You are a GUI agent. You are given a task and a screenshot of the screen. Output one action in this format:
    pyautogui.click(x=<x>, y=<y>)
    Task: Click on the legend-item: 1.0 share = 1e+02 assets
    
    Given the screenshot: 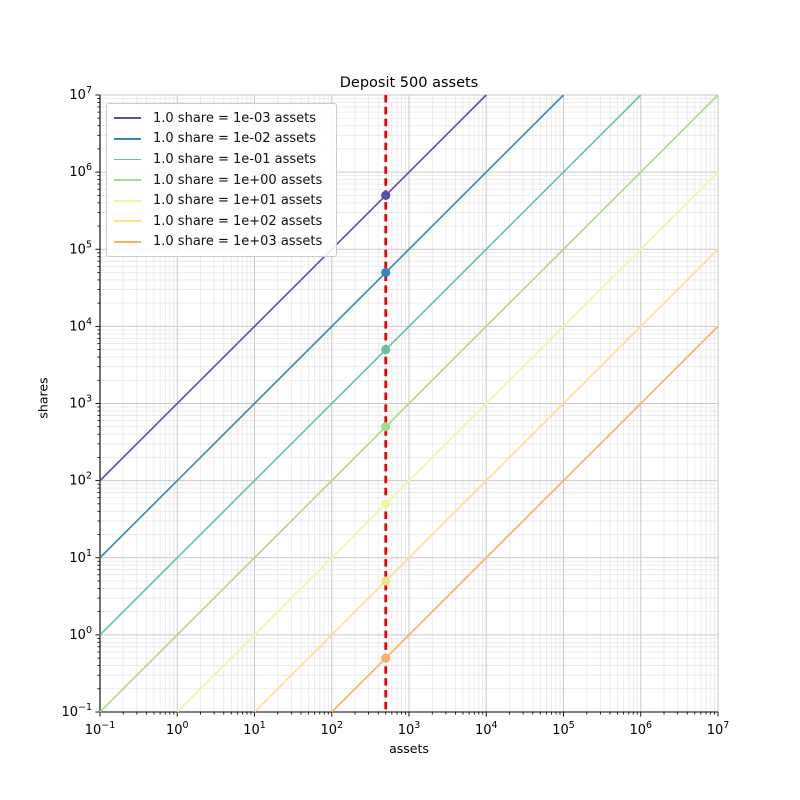 What is the action you would take?
    pyautogui.click(x=221, y=221)
    